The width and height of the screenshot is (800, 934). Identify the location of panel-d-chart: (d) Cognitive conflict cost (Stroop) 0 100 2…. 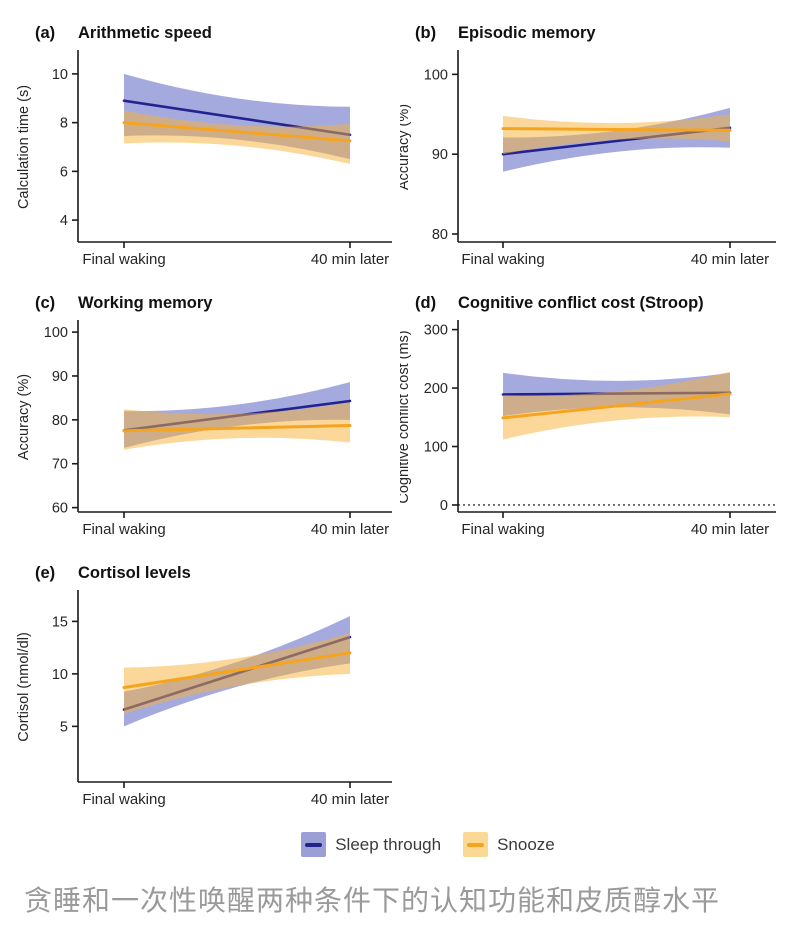
(586, 416).